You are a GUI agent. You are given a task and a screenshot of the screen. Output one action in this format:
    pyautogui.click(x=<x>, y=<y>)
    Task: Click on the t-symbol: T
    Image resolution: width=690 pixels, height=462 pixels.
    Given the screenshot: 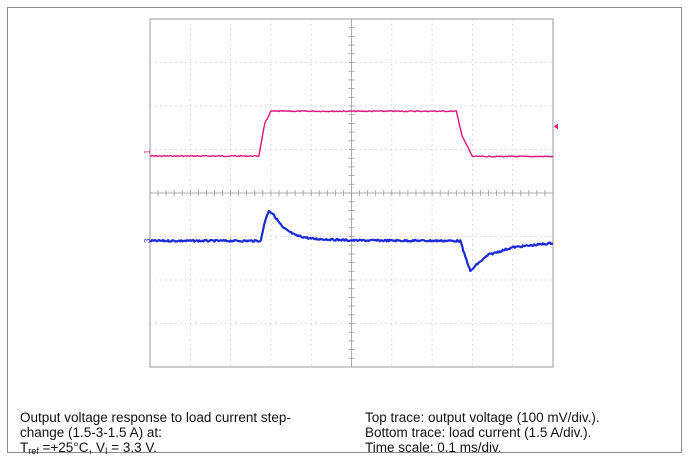 What is the action you would take?
    pyautogui.click(x=24, y=447)
    